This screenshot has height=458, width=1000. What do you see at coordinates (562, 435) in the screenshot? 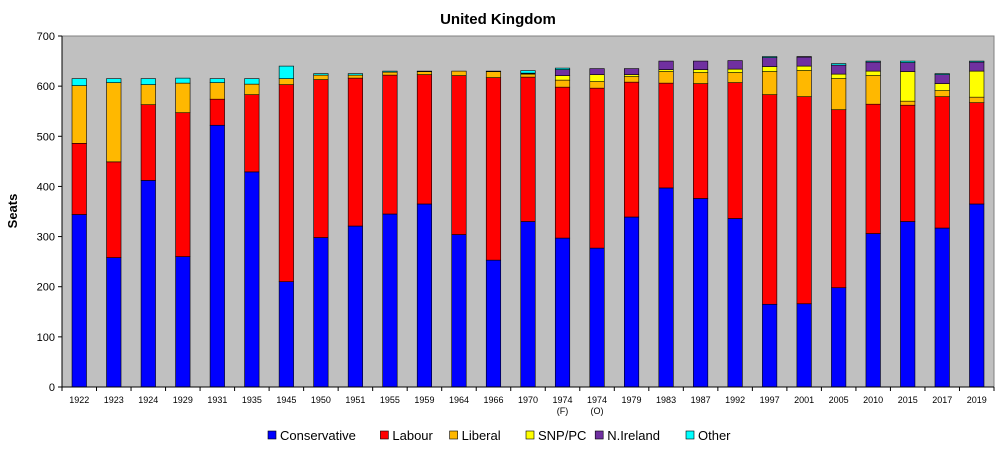
I see `legend-label-snp-pc: SNP/PC` at bounding box center [562, 435].